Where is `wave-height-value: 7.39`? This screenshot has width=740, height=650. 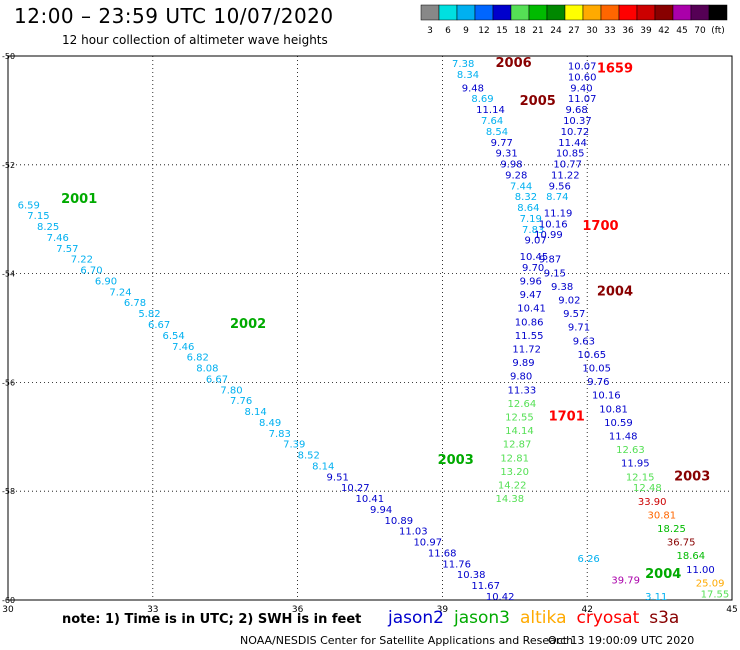
wave-height-value: 7.39 is located at coordinates (294, 445).